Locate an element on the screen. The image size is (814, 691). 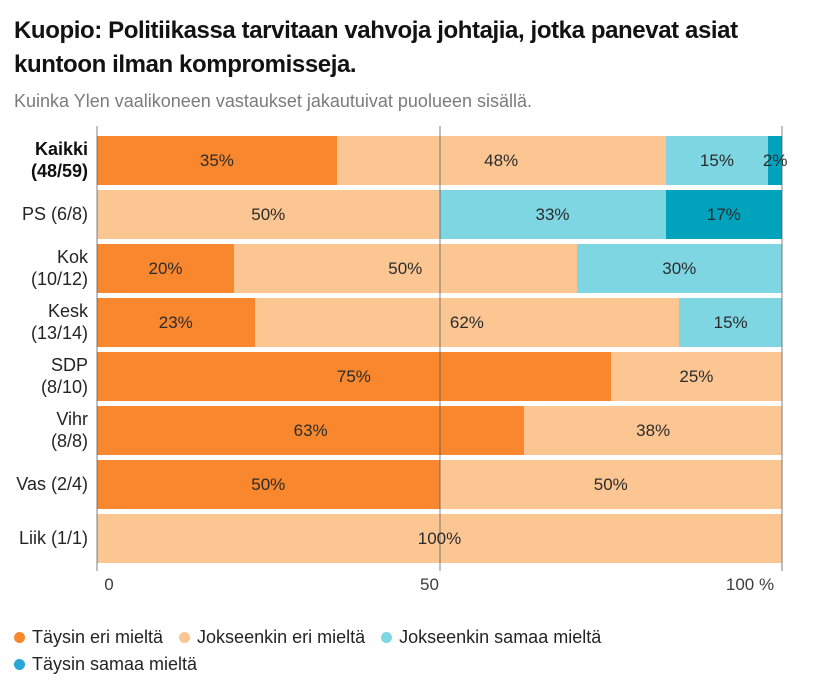
bar-value-label: 33% is located at coordinates (552, 214).